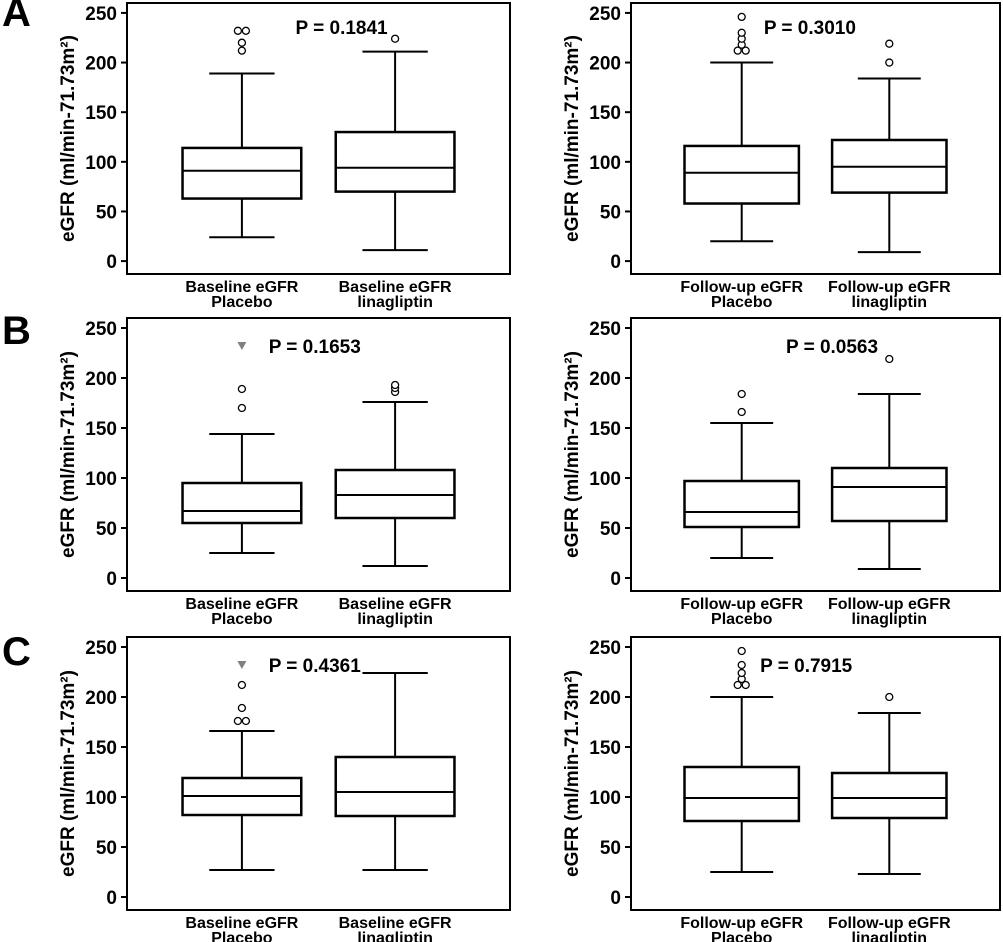 This screenshot has width=1003, height=942. I want to click on panel-letter-a: A, so click(16, 17).